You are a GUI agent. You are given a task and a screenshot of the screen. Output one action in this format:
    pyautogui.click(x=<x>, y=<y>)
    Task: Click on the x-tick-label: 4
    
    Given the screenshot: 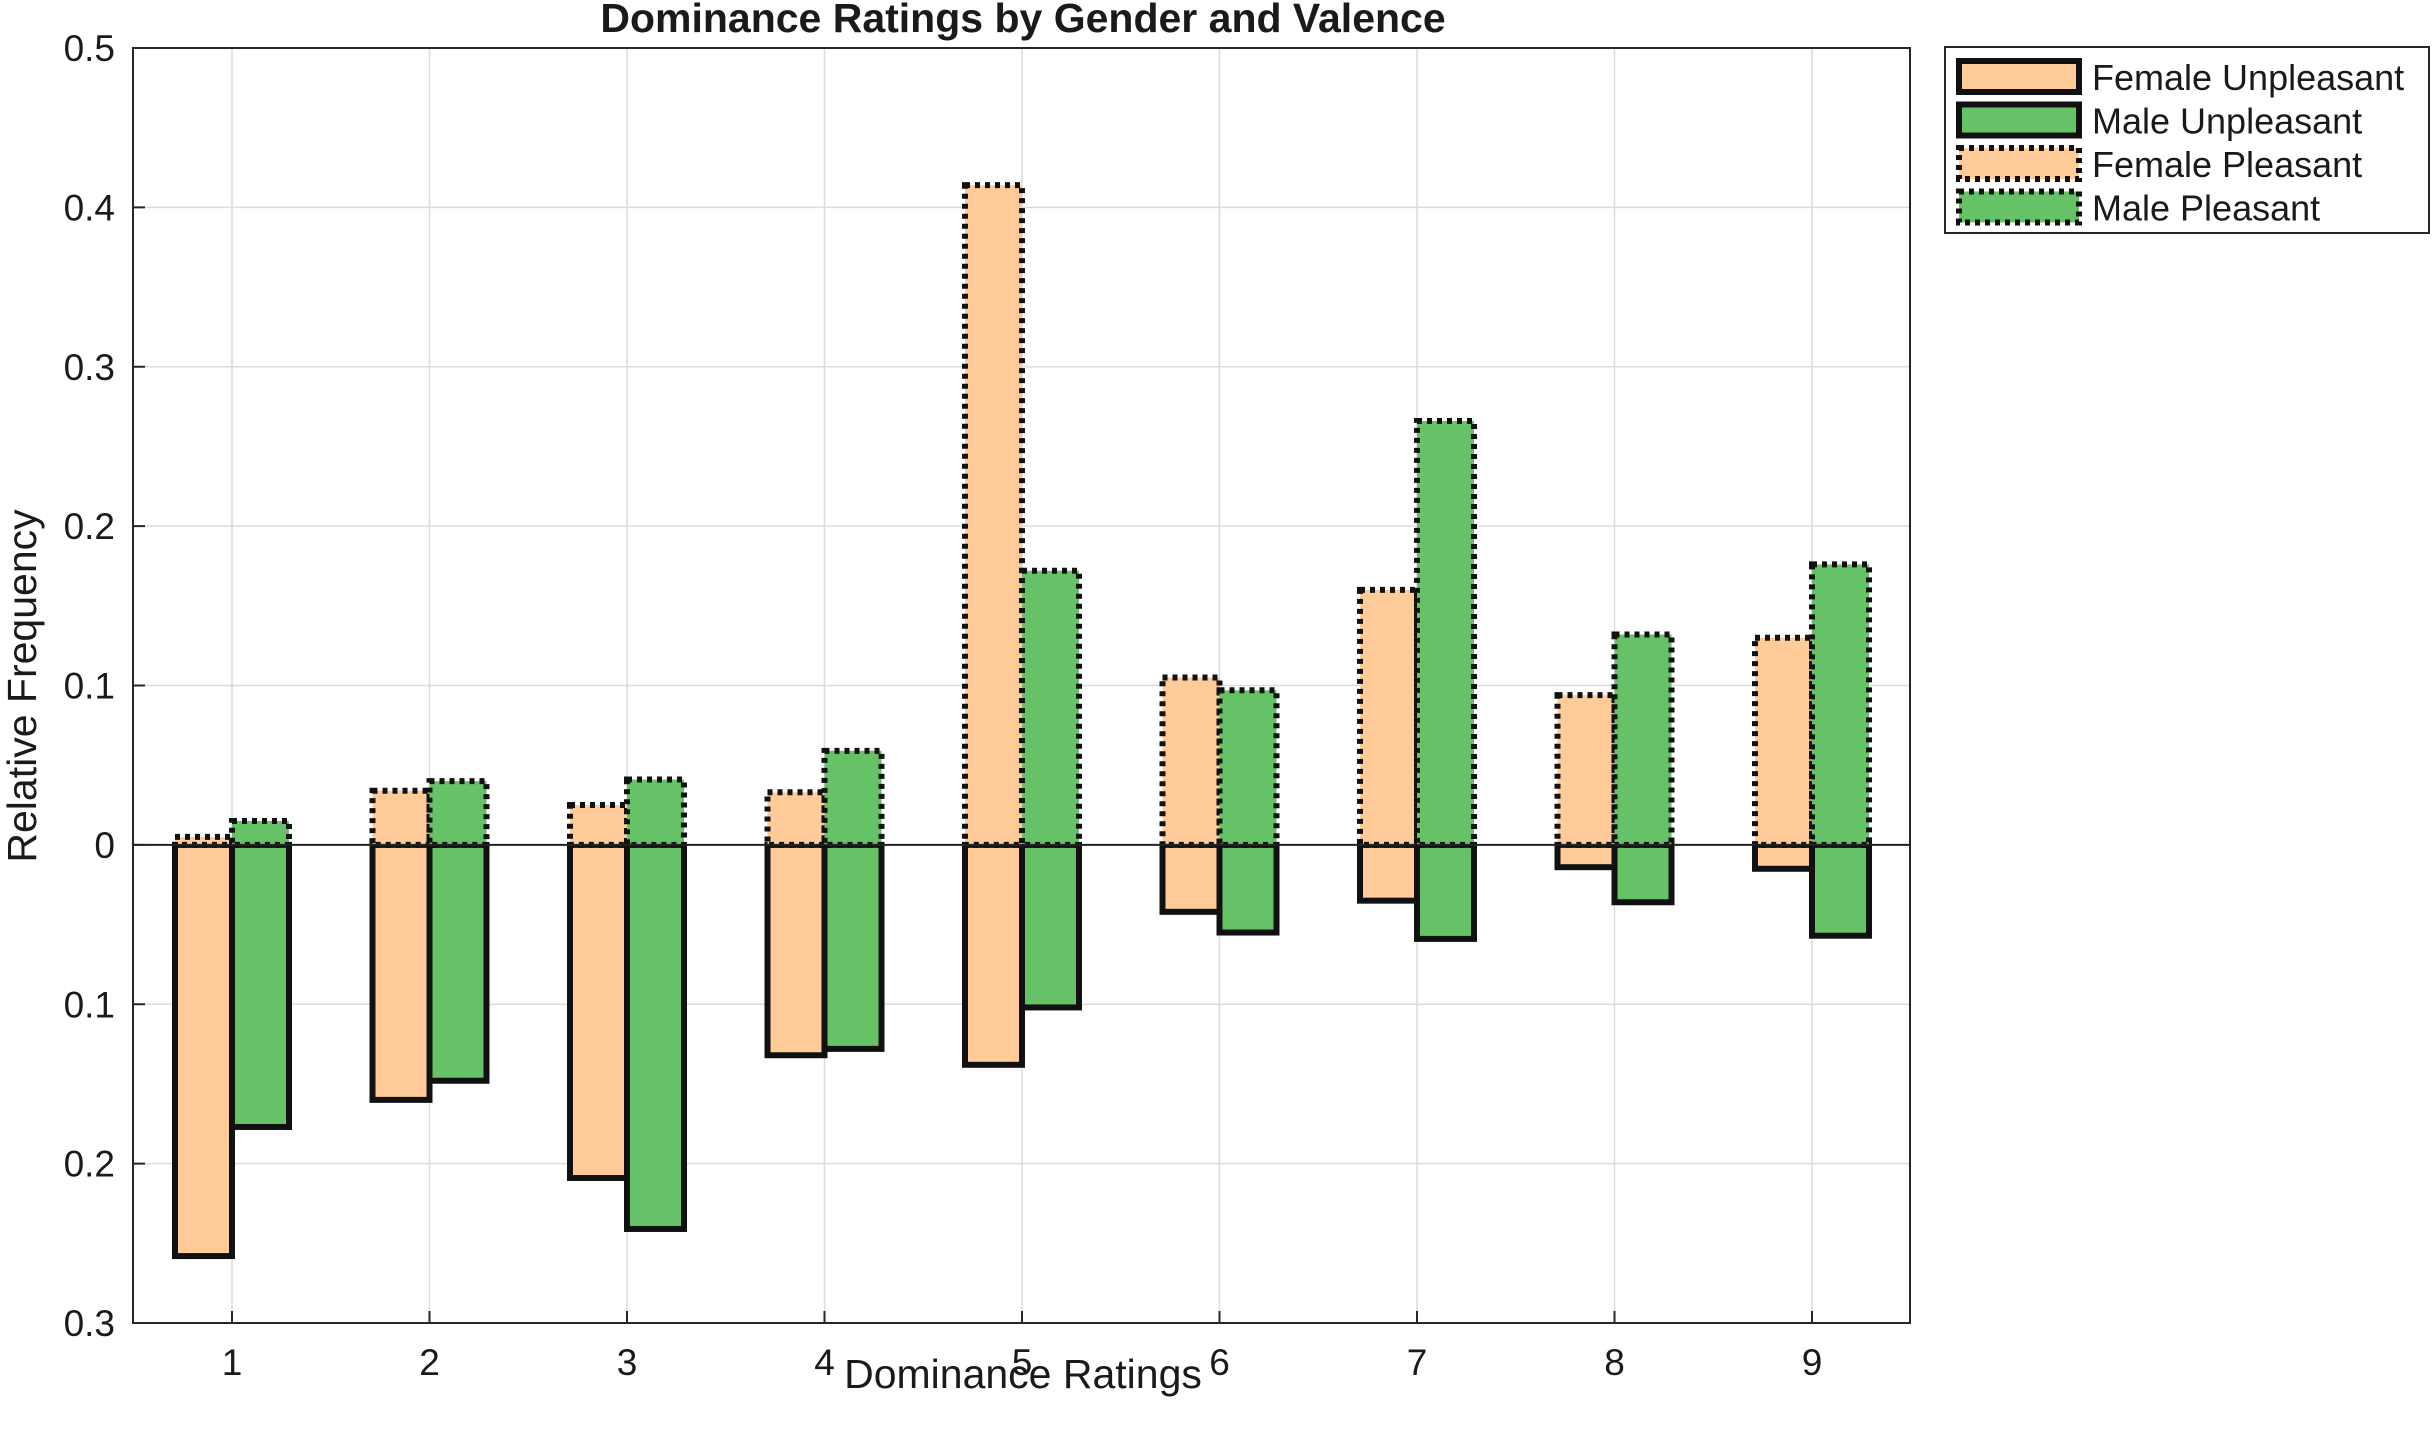 What is the action you would take?
    pyautogui.click(x=824, y=1362)
    